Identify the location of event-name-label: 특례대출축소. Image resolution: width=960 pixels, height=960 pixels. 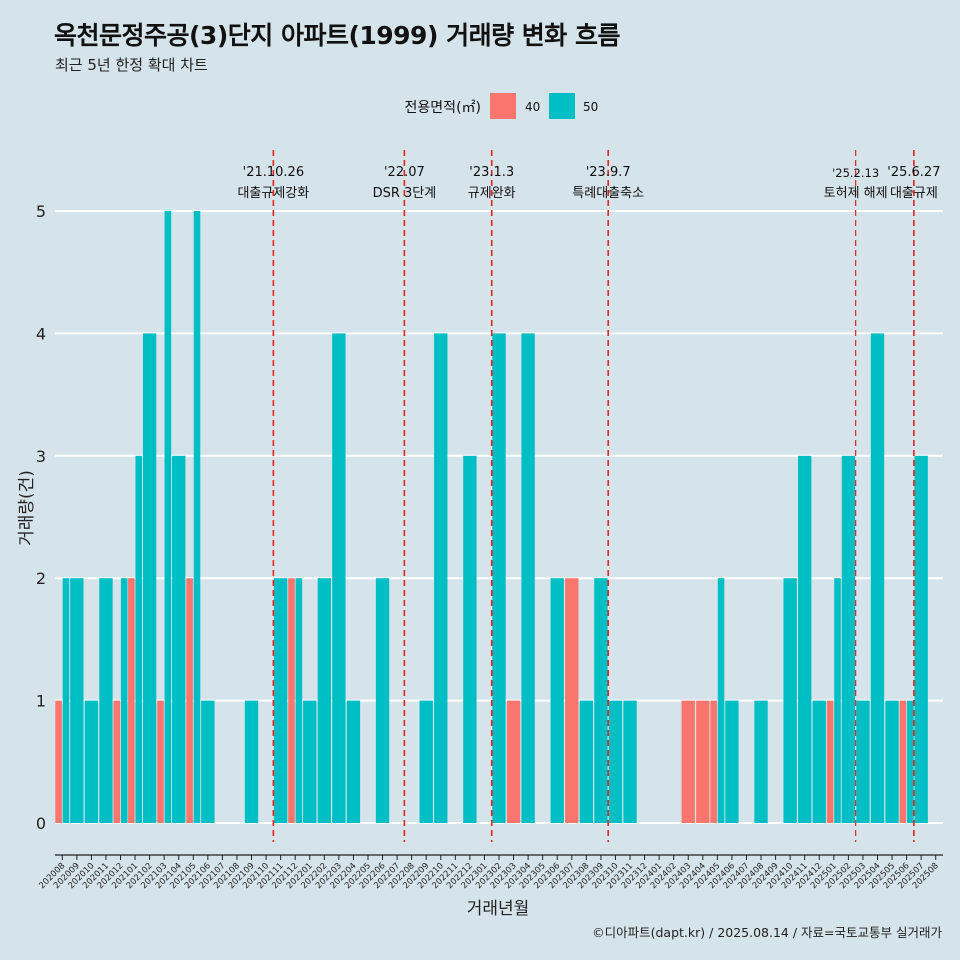
(608, 193).